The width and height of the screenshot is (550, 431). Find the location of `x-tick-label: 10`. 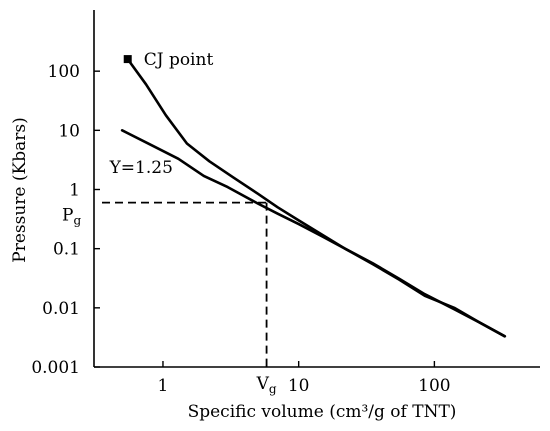

x-tick-label: 10 is located at coordinates (299, 386).